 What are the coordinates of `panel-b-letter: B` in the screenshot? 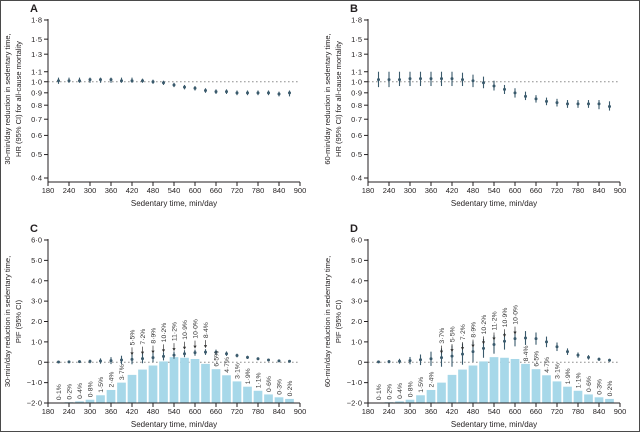 It's located at (354, 9).